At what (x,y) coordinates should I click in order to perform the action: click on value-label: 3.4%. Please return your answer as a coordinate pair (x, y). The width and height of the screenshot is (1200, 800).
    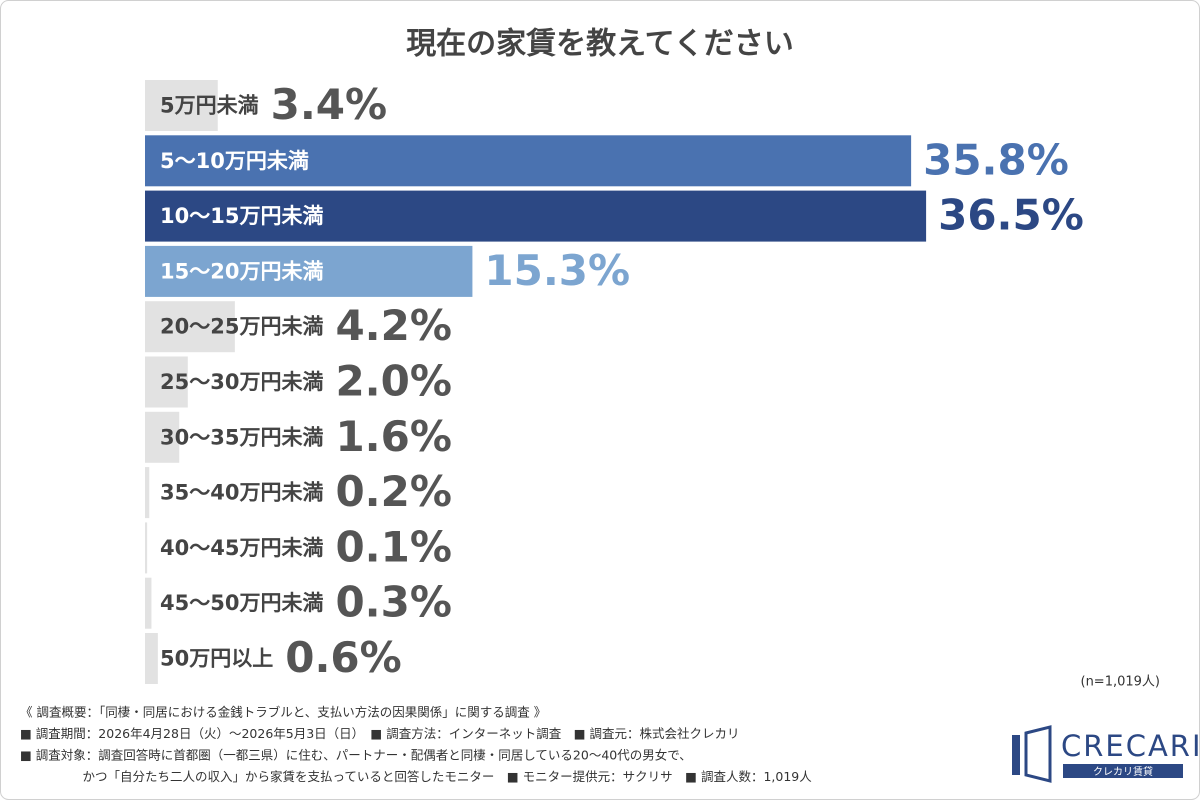
    Looking at the image, I should click on (329, 104).